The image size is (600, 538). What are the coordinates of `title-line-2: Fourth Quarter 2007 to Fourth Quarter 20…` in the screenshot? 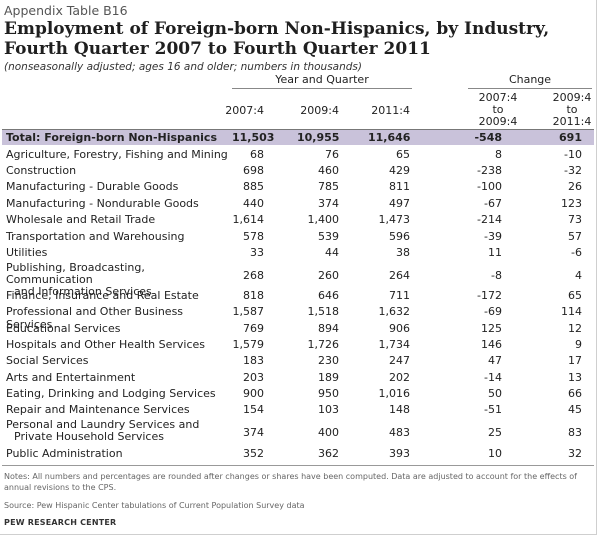 It's located at (217, 49).